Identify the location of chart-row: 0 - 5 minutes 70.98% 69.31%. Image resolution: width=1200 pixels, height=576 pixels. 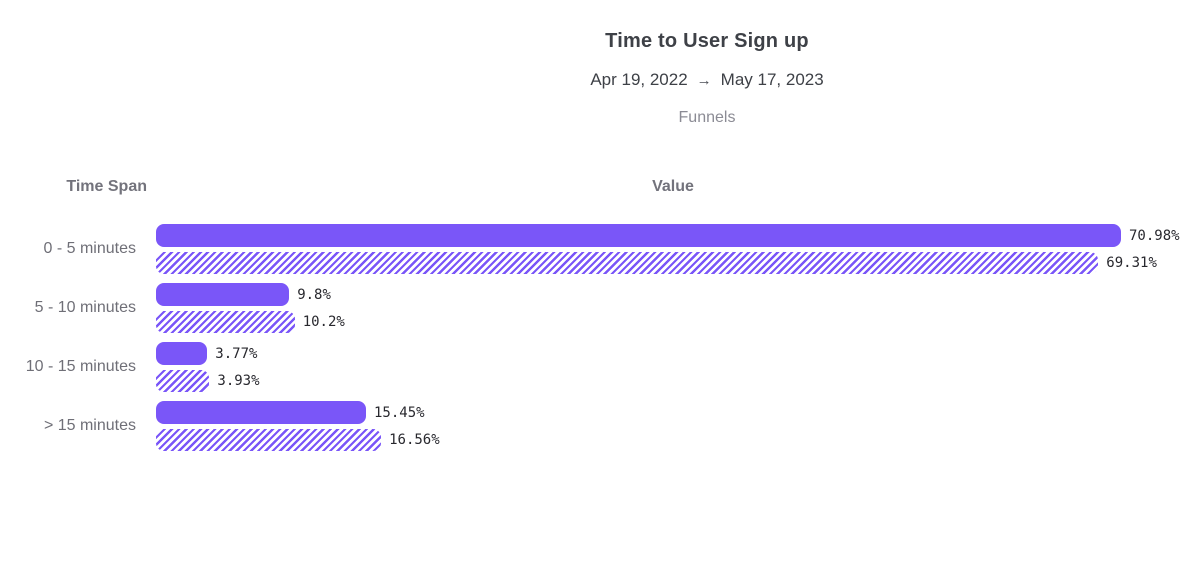
(600, 249).